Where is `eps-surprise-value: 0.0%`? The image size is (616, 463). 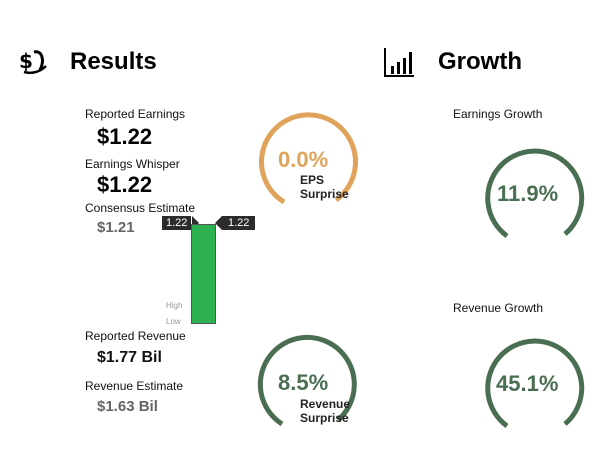
eps-surprise-value: 0.0% is located at coordinates (303, 159).